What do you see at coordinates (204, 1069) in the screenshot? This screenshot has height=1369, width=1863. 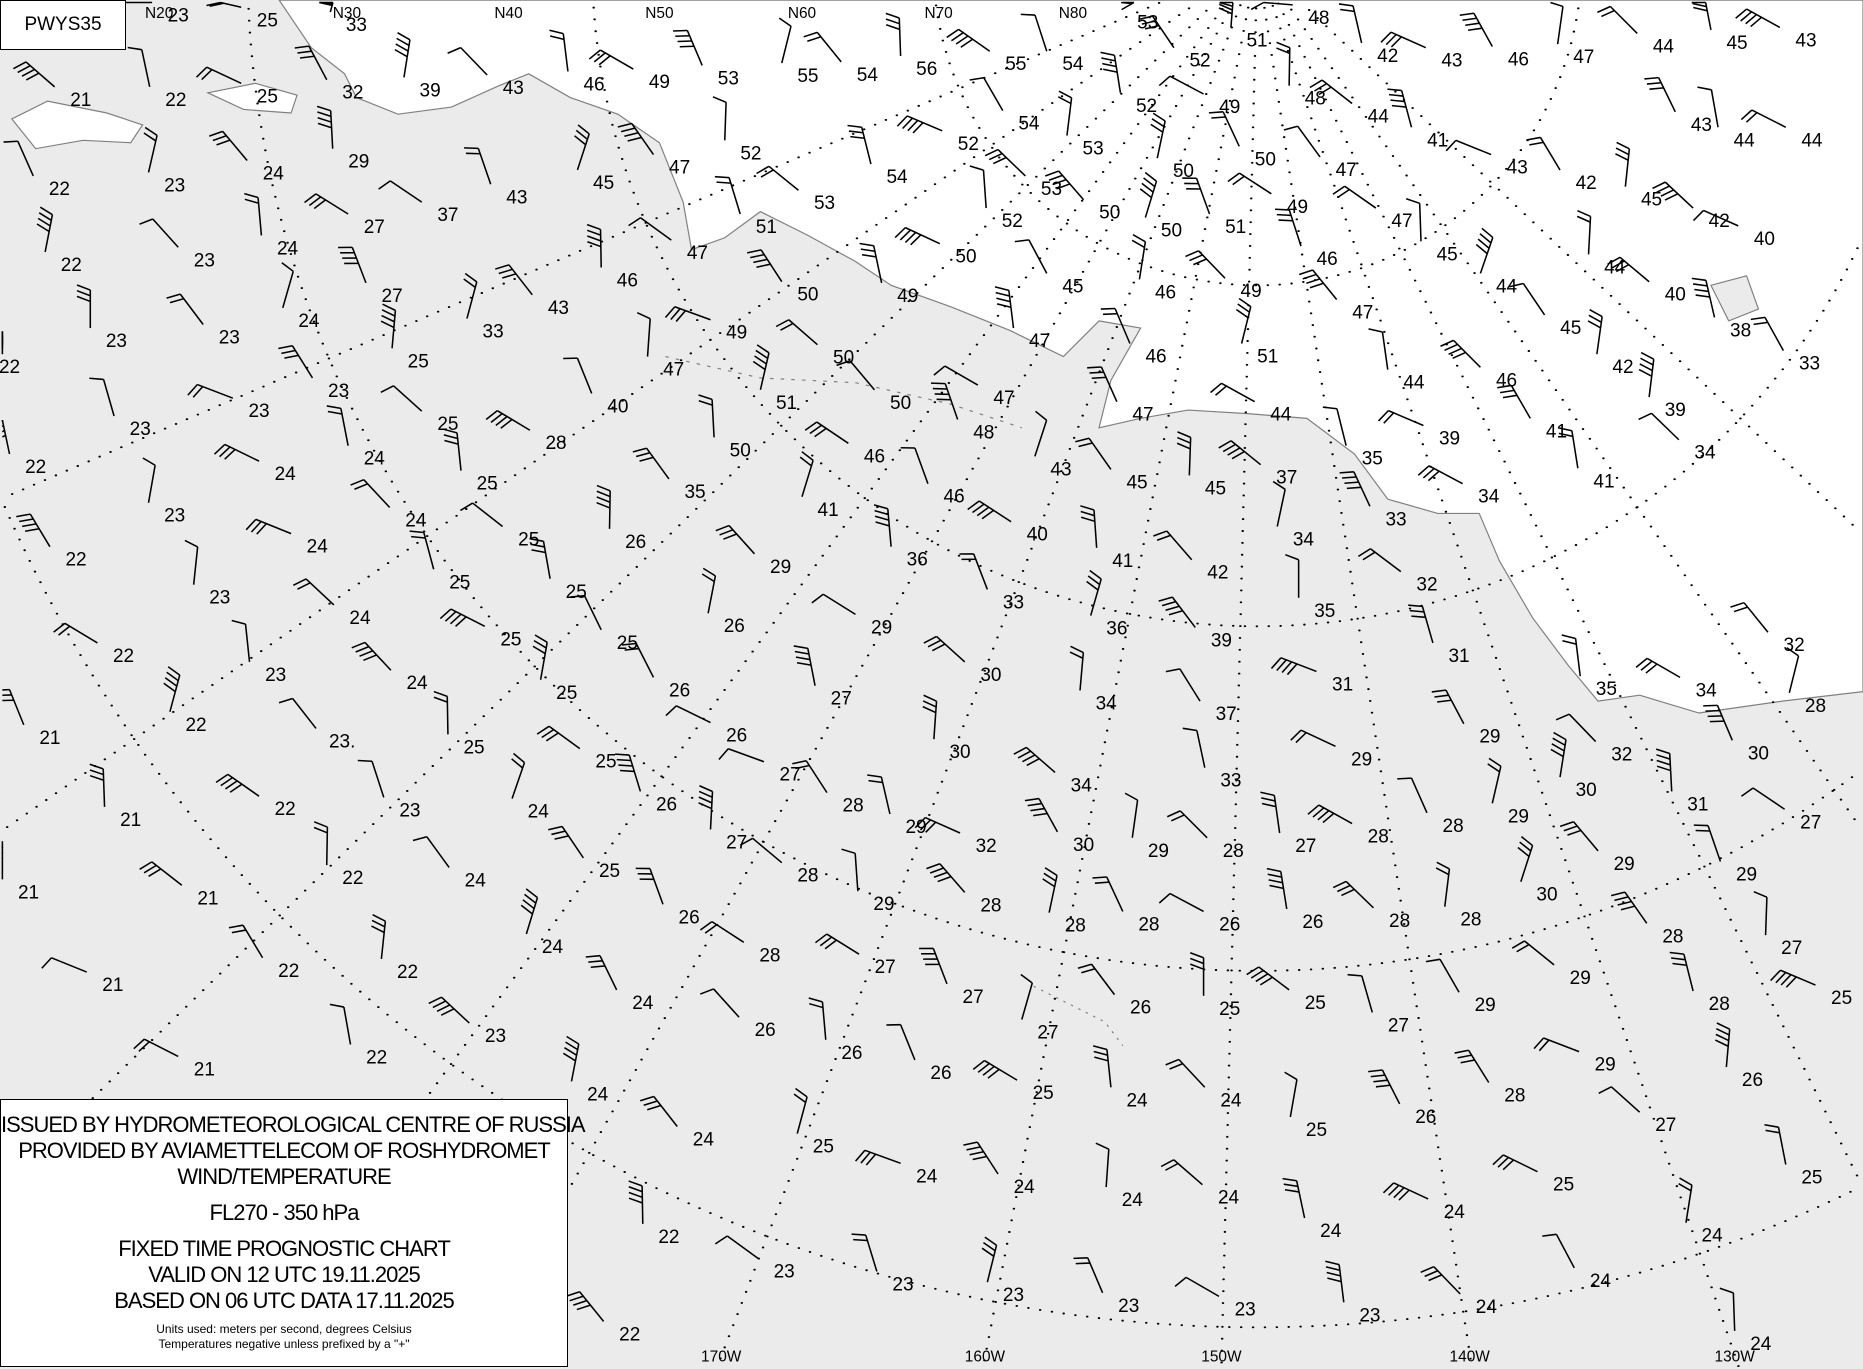 I see `temperature-label: 21` at bounding box center [204, 1069].